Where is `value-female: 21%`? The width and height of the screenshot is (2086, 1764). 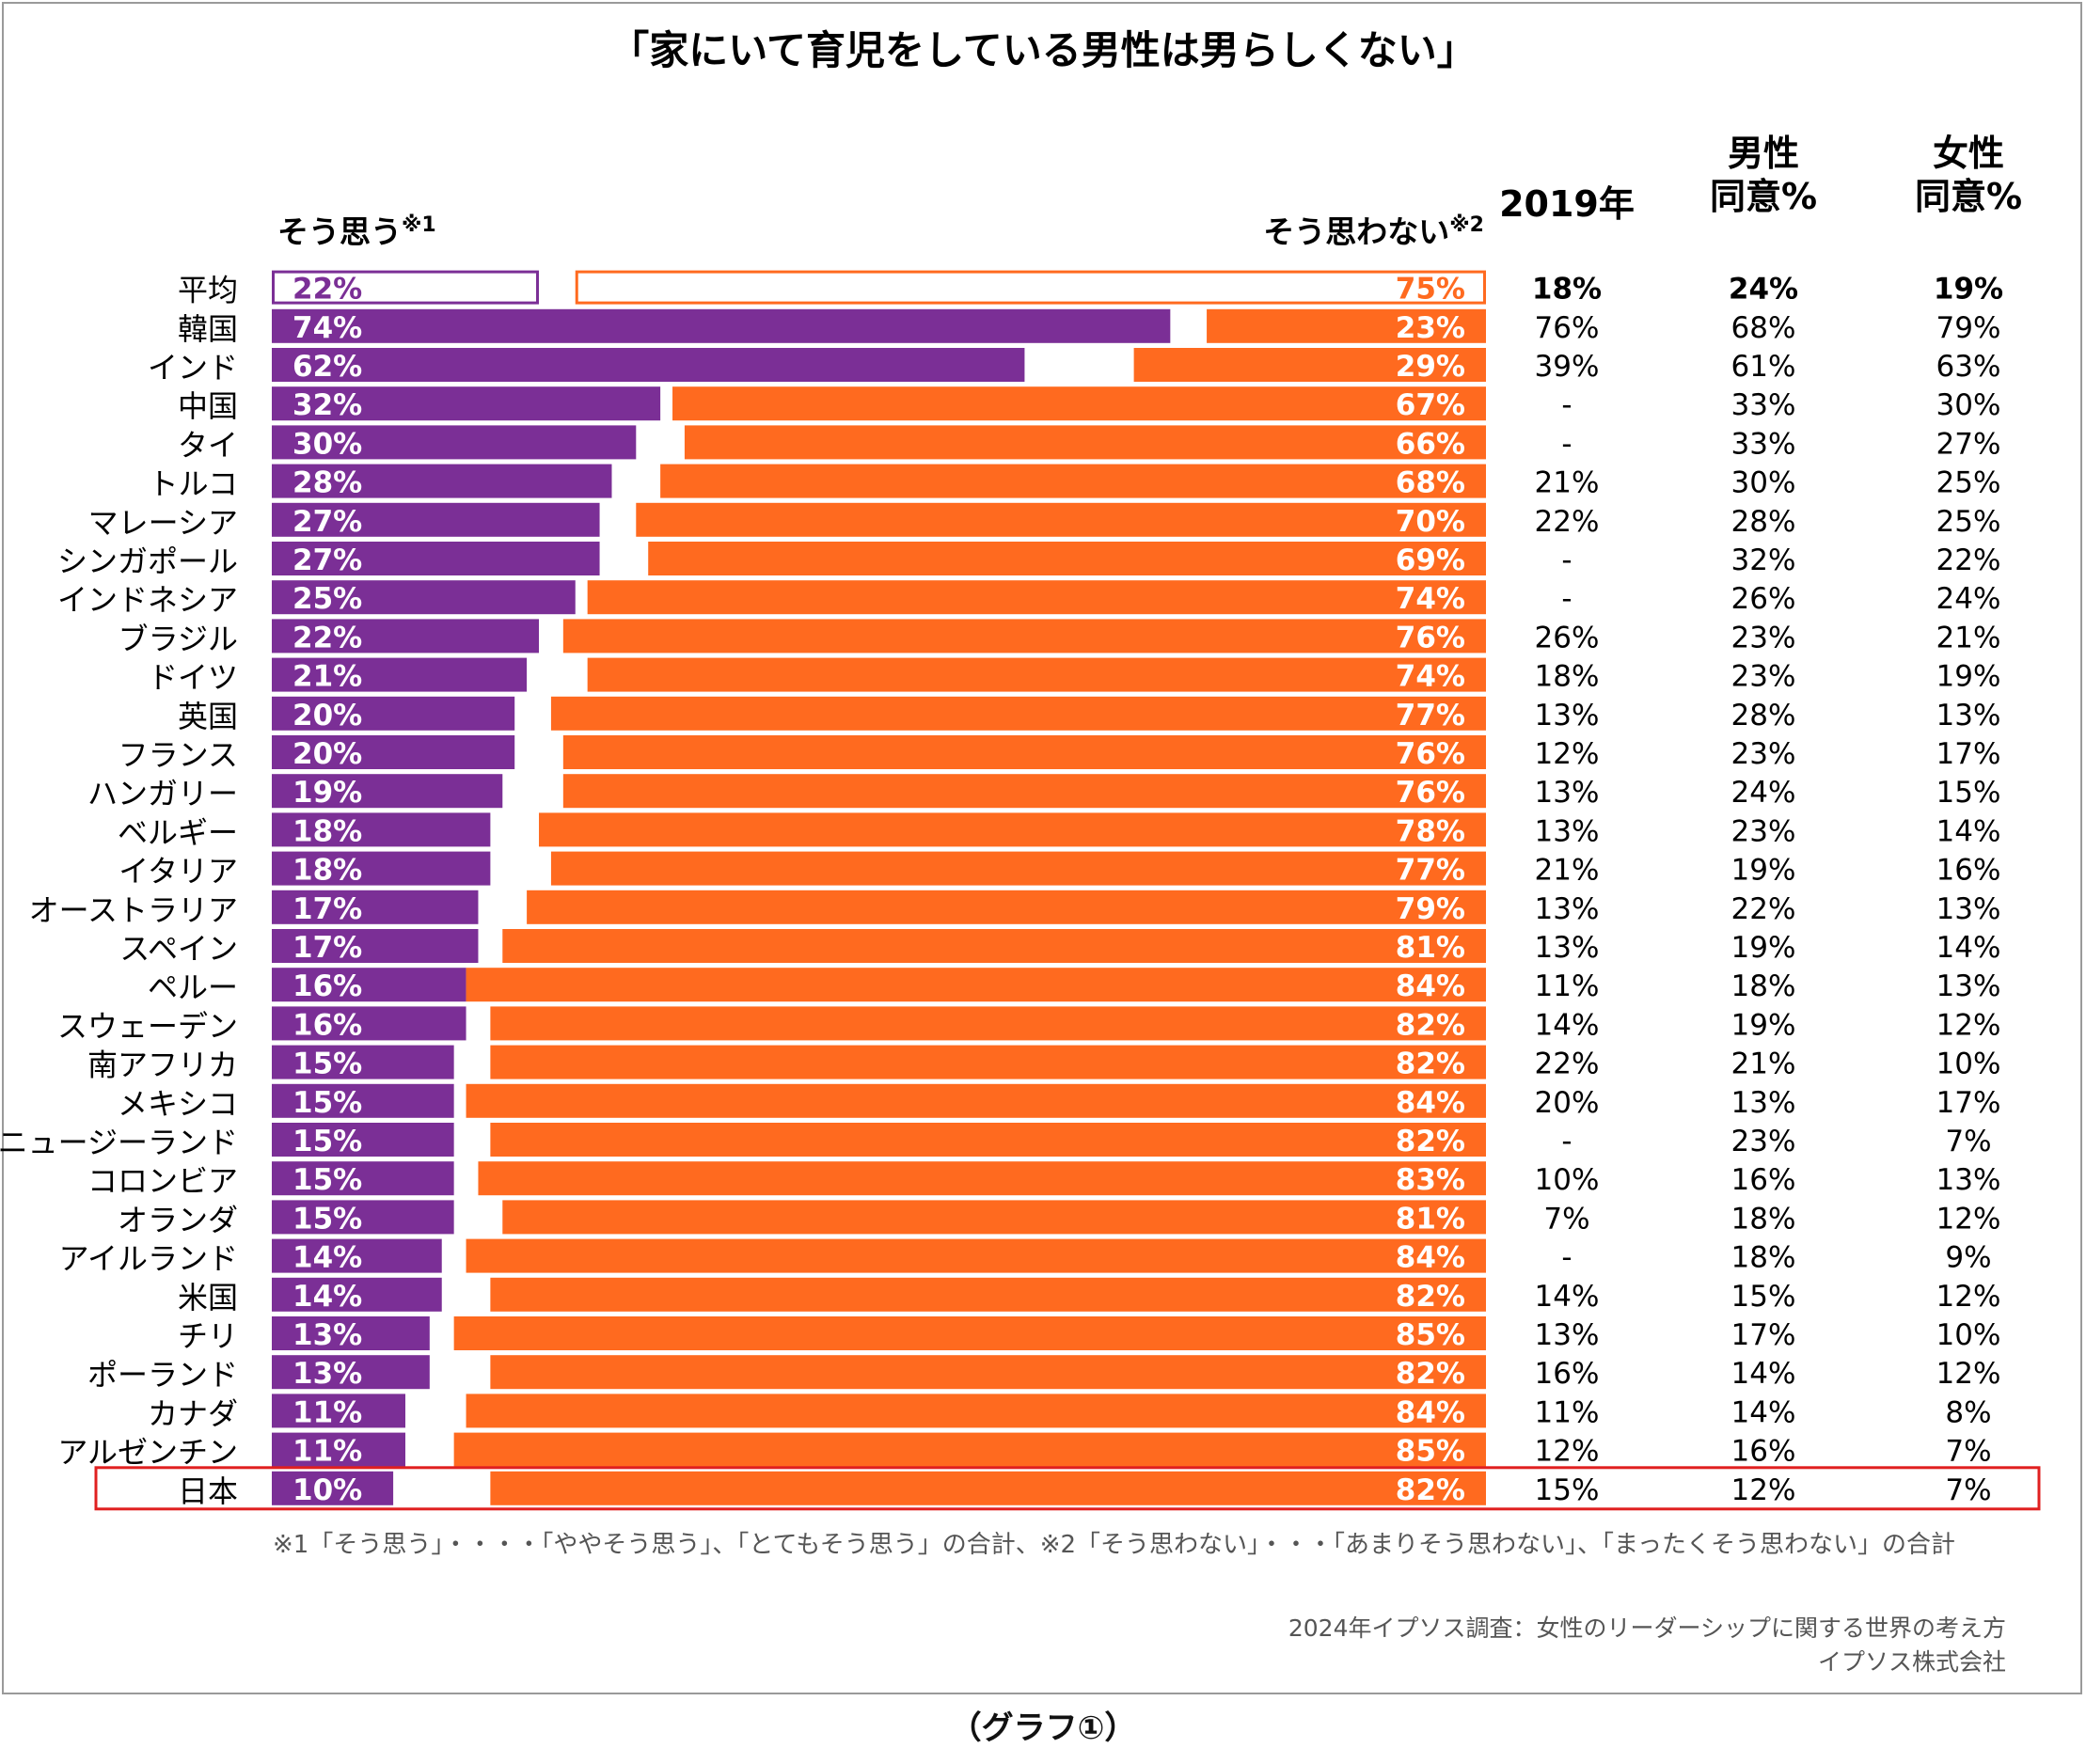
value-female: 21% is located at coordinates (1968, 637).